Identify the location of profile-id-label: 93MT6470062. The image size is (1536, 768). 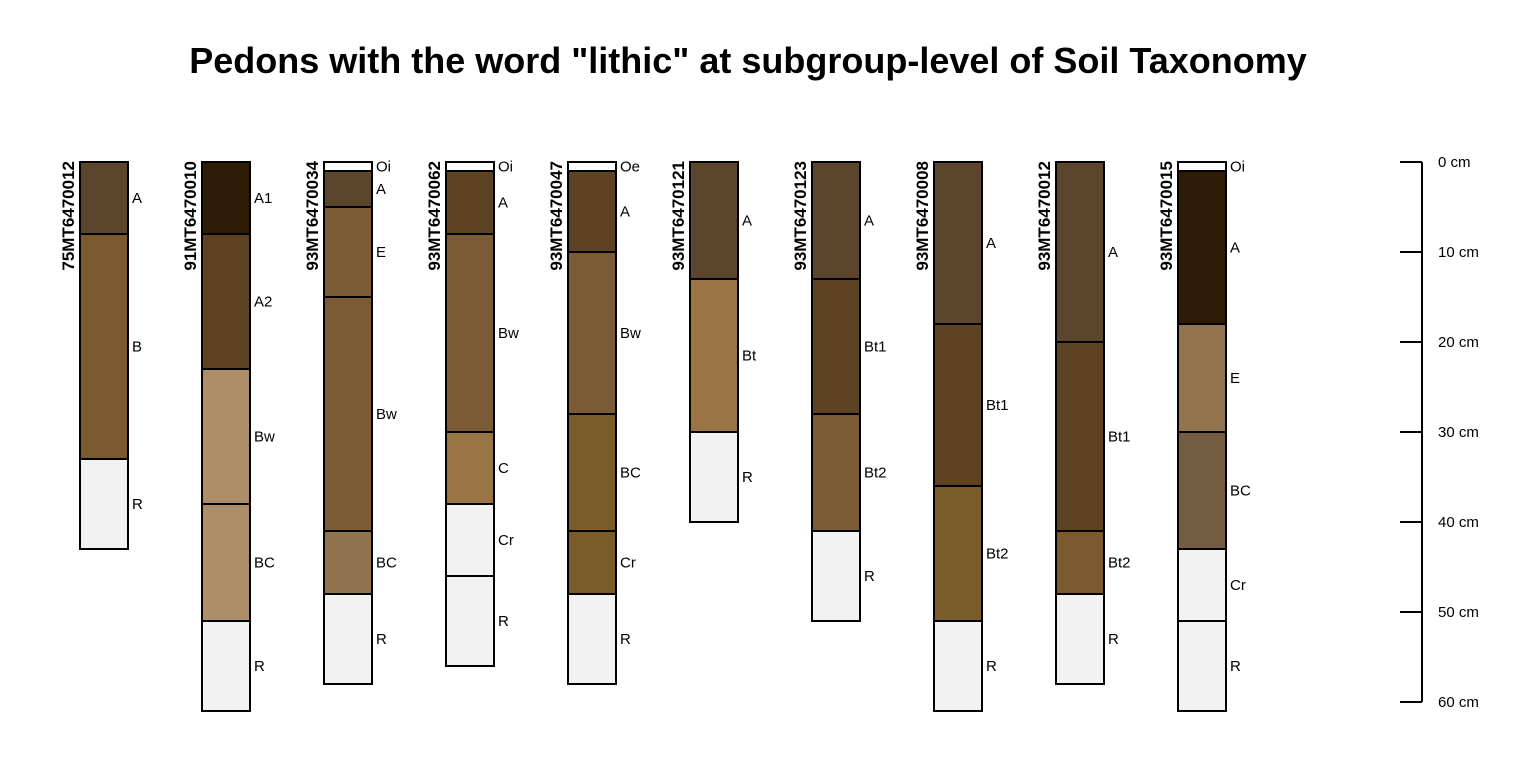
(434, 216).